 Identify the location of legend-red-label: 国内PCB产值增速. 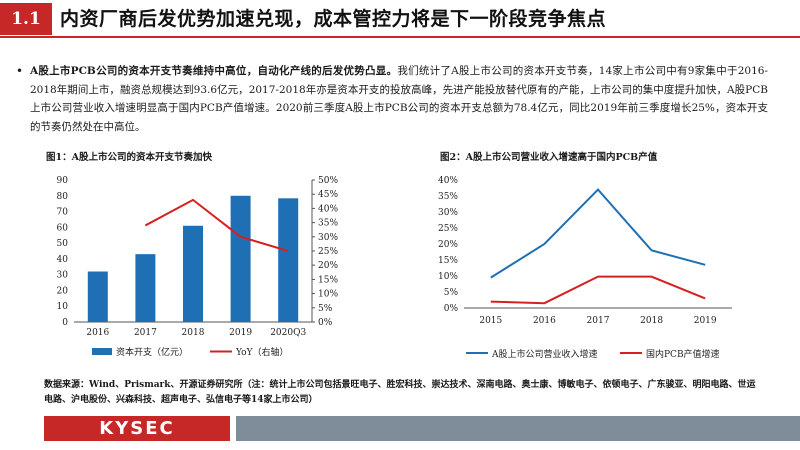
(683, 354).